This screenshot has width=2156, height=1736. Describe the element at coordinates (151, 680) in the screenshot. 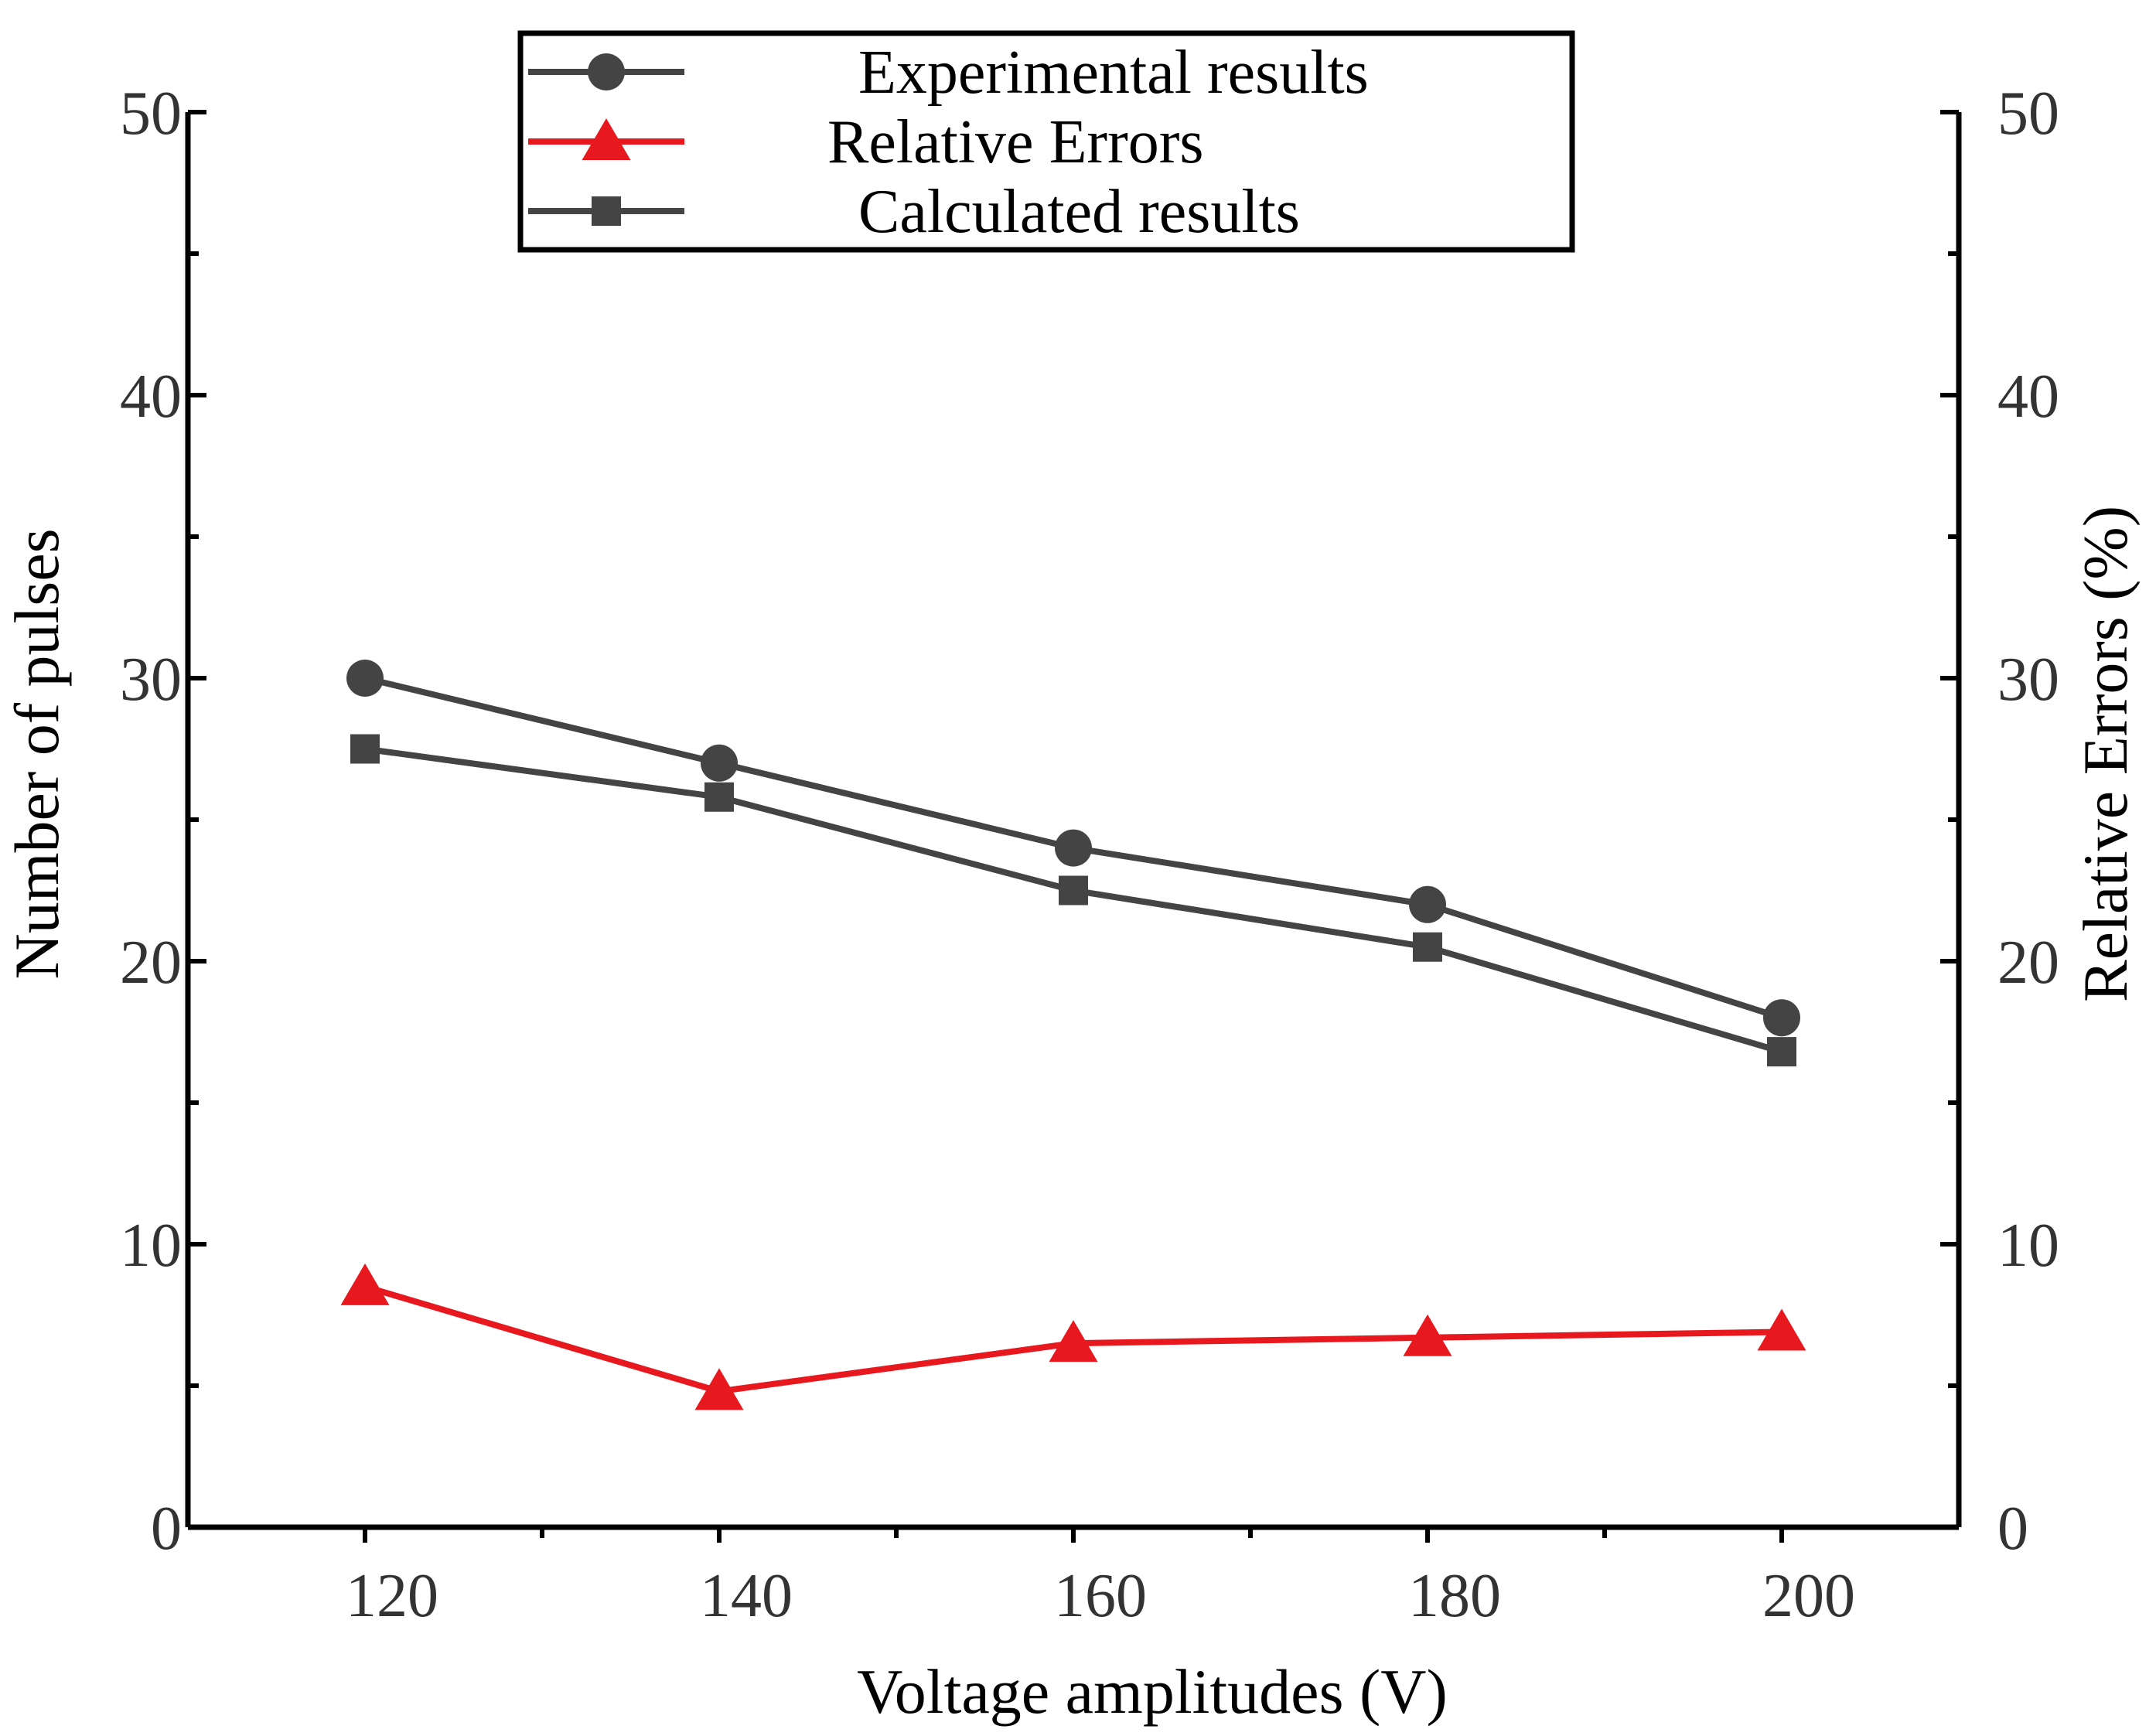

I see `y-tick-label: 30` at that location.